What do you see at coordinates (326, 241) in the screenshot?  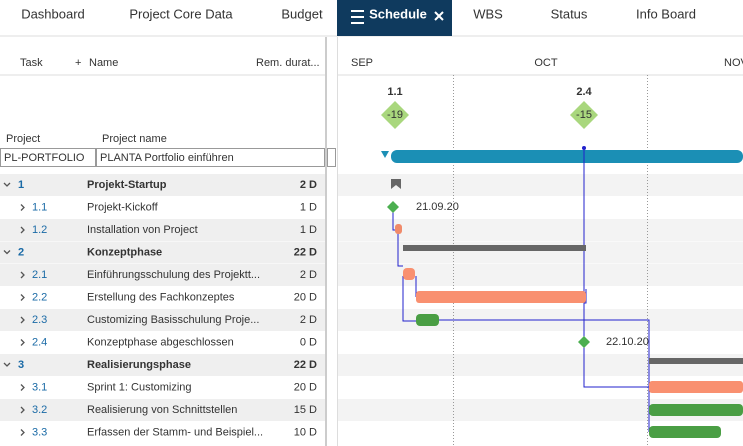 I see `splitter` at bounding box center [326, 241].